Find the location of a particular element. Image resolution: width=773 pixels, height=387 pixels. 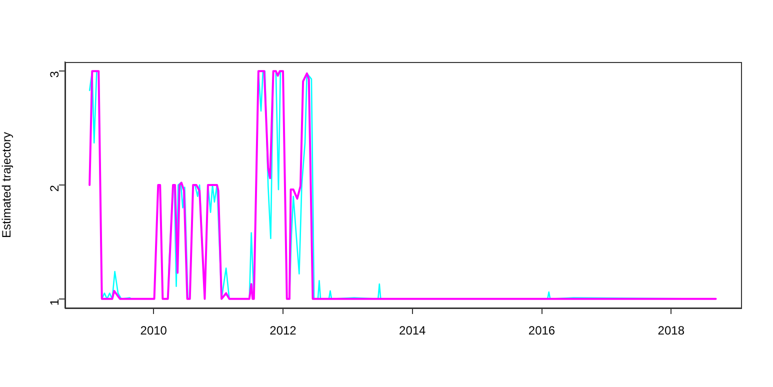

x-tick-label: 2018 is located at coordinates (671, 331).